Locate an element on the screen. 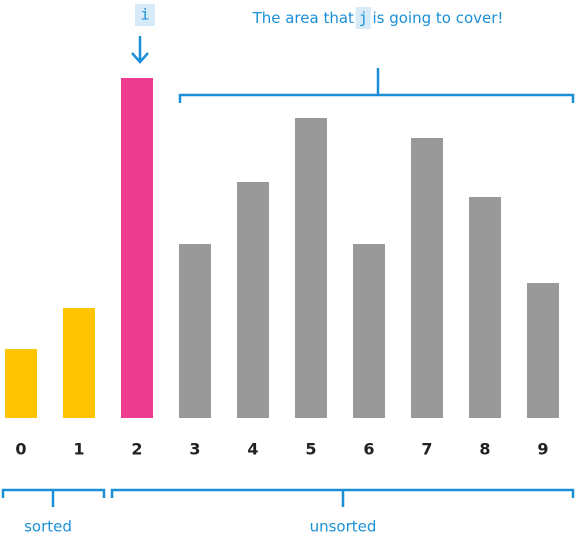 The image size is (575, 547). x-tick-label: 1 is located at coordinates (78, 449).